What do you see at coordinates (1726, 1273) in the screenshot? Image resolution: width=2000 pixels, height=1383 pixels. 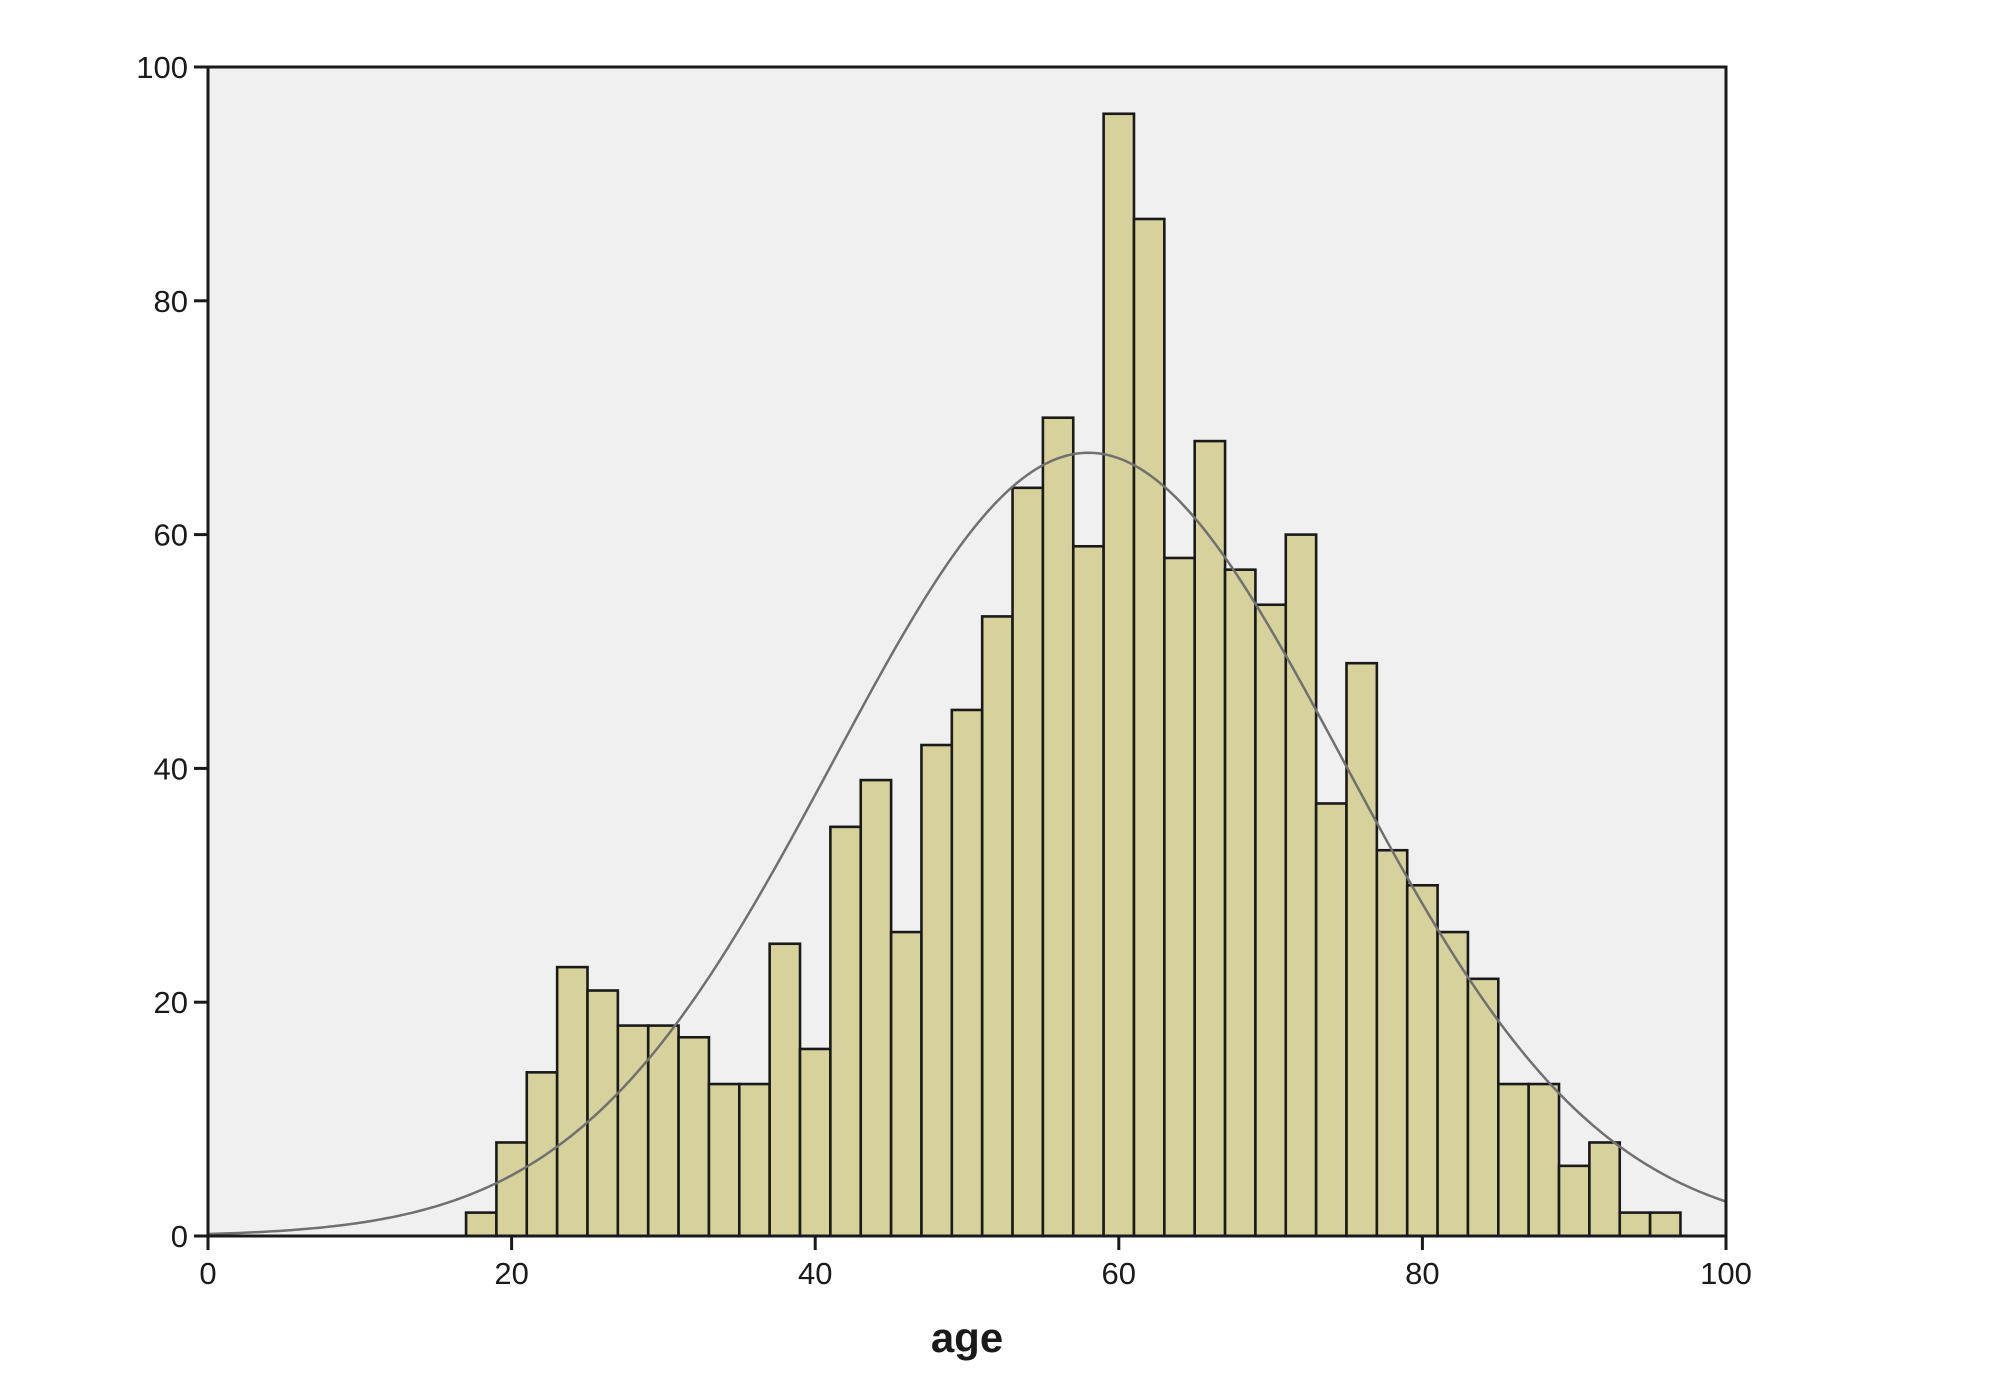 I see `x-tick-label: 100` at bounding box center [1726, 1273].